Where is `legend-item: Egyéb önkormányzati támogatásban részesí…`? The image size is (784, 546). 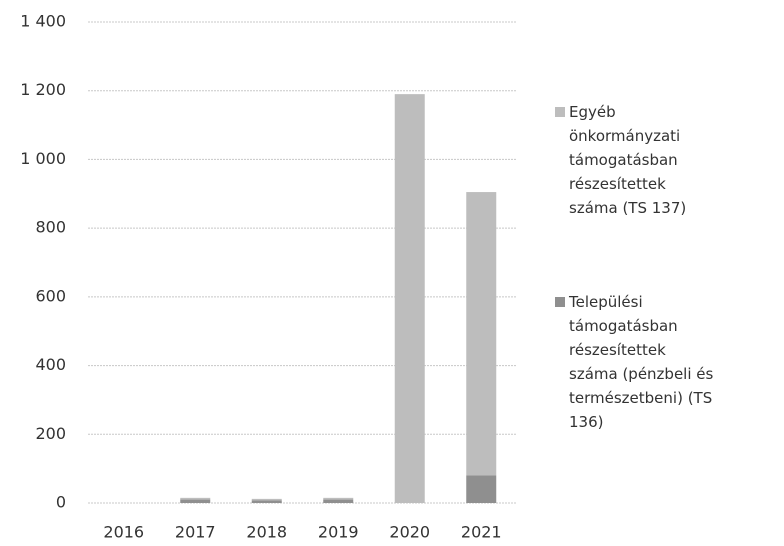
legend-item: Egyéb önkormányzati támogatásban részesí… is located at coordinates (655, 160).